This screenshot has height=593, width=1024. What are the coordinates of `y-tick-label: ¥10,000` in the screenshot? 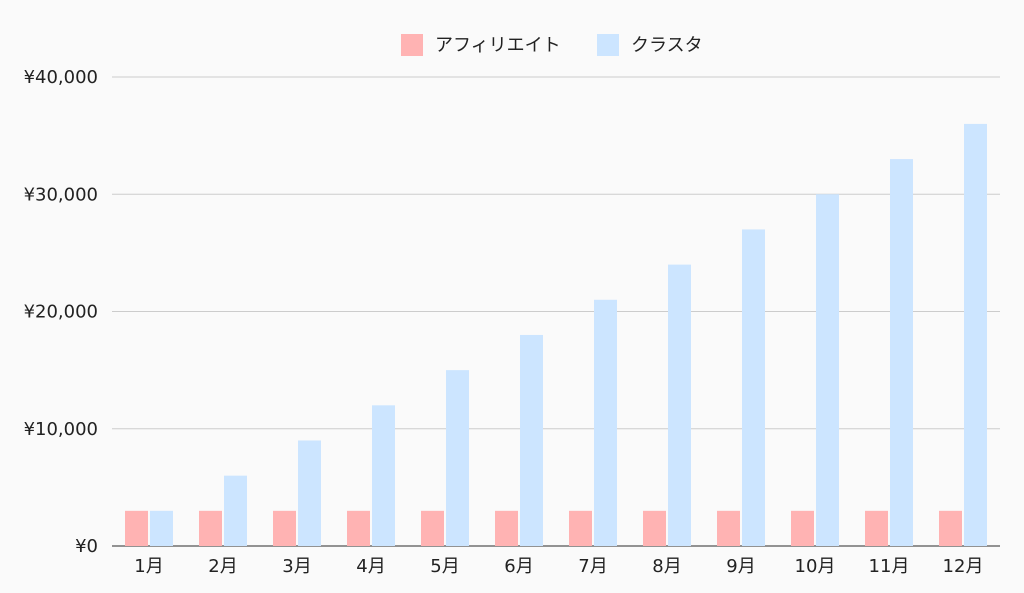 It's located at (61, 429).